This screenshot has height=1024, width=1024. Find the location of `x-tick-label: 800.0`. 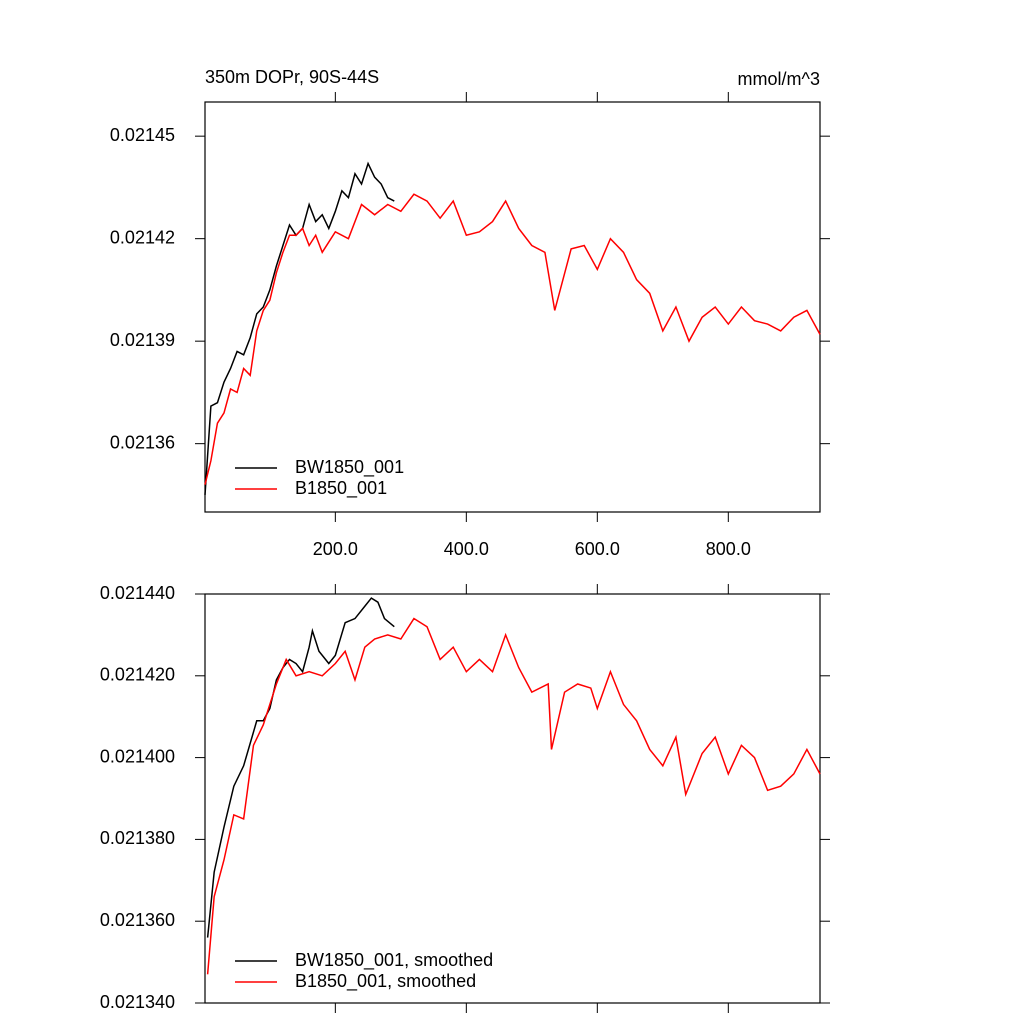

x-tick-label: 800.0 is located at coordinates (728, 549).